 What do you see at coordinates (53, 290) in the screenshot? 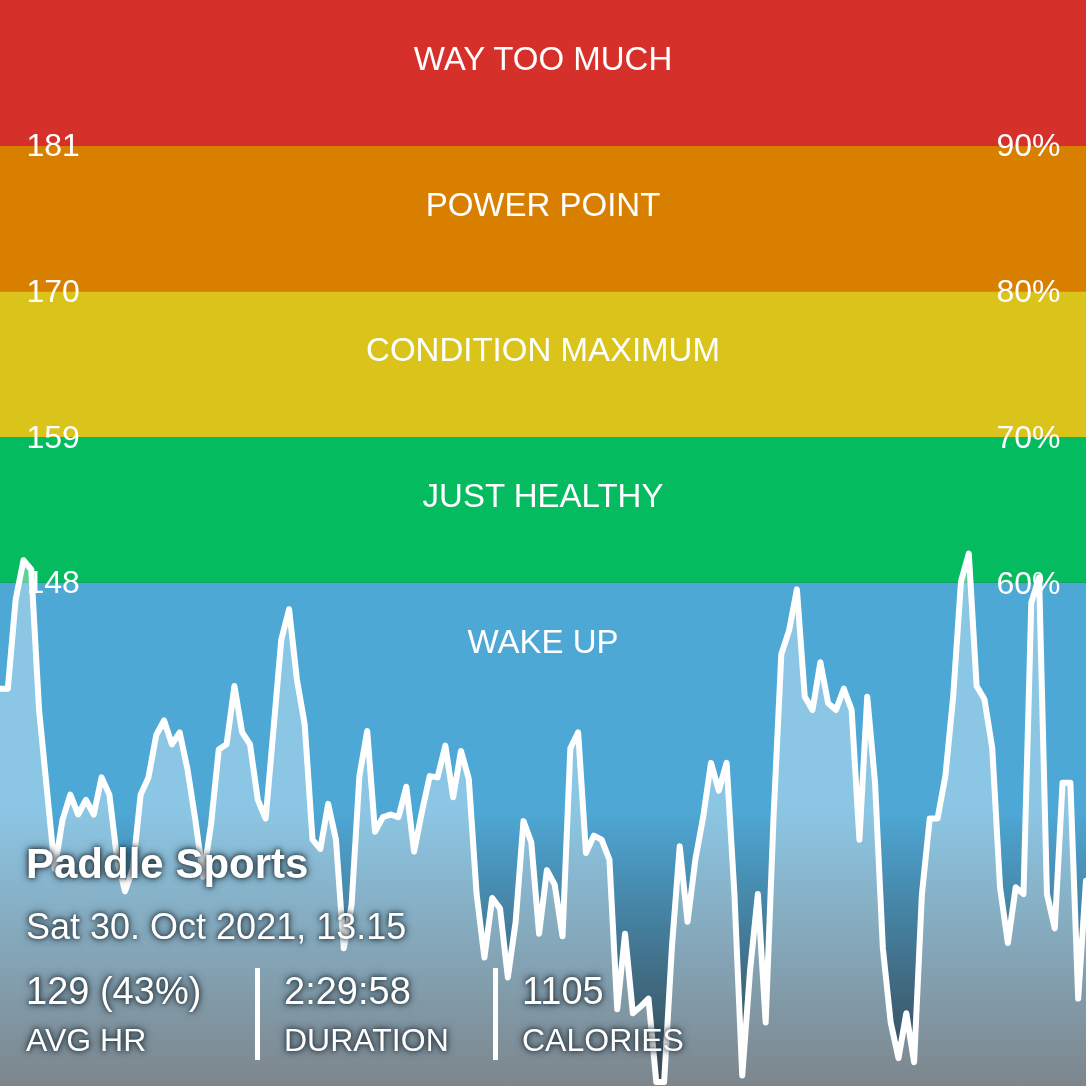
I see `y-tick-label: 170` at bounding box center [53, 290].